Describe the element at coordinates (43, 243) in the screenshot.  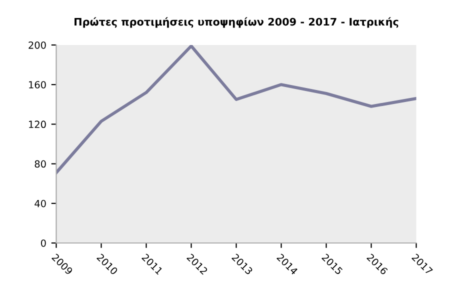
I see `y-tick-label: 0` at that location.